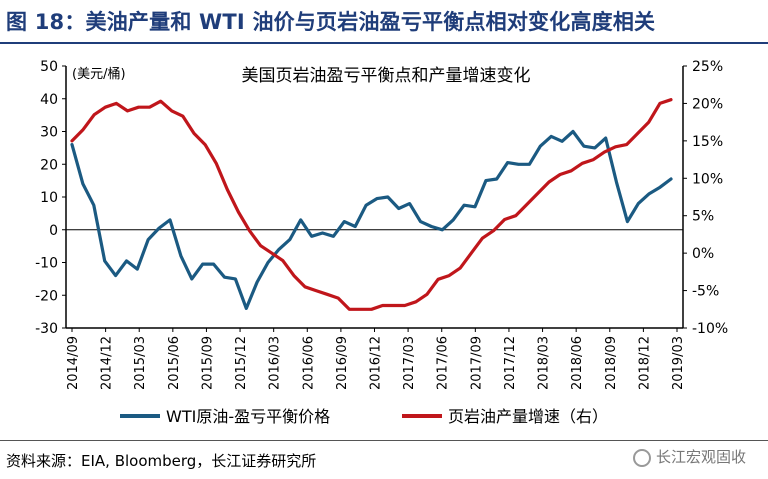 Image resolution: width=768 pixels, height=479 pixels. Describe the element at coordinates (140, 363) in the screenshot. I see `x-tick-label: 2015/03` at that location.